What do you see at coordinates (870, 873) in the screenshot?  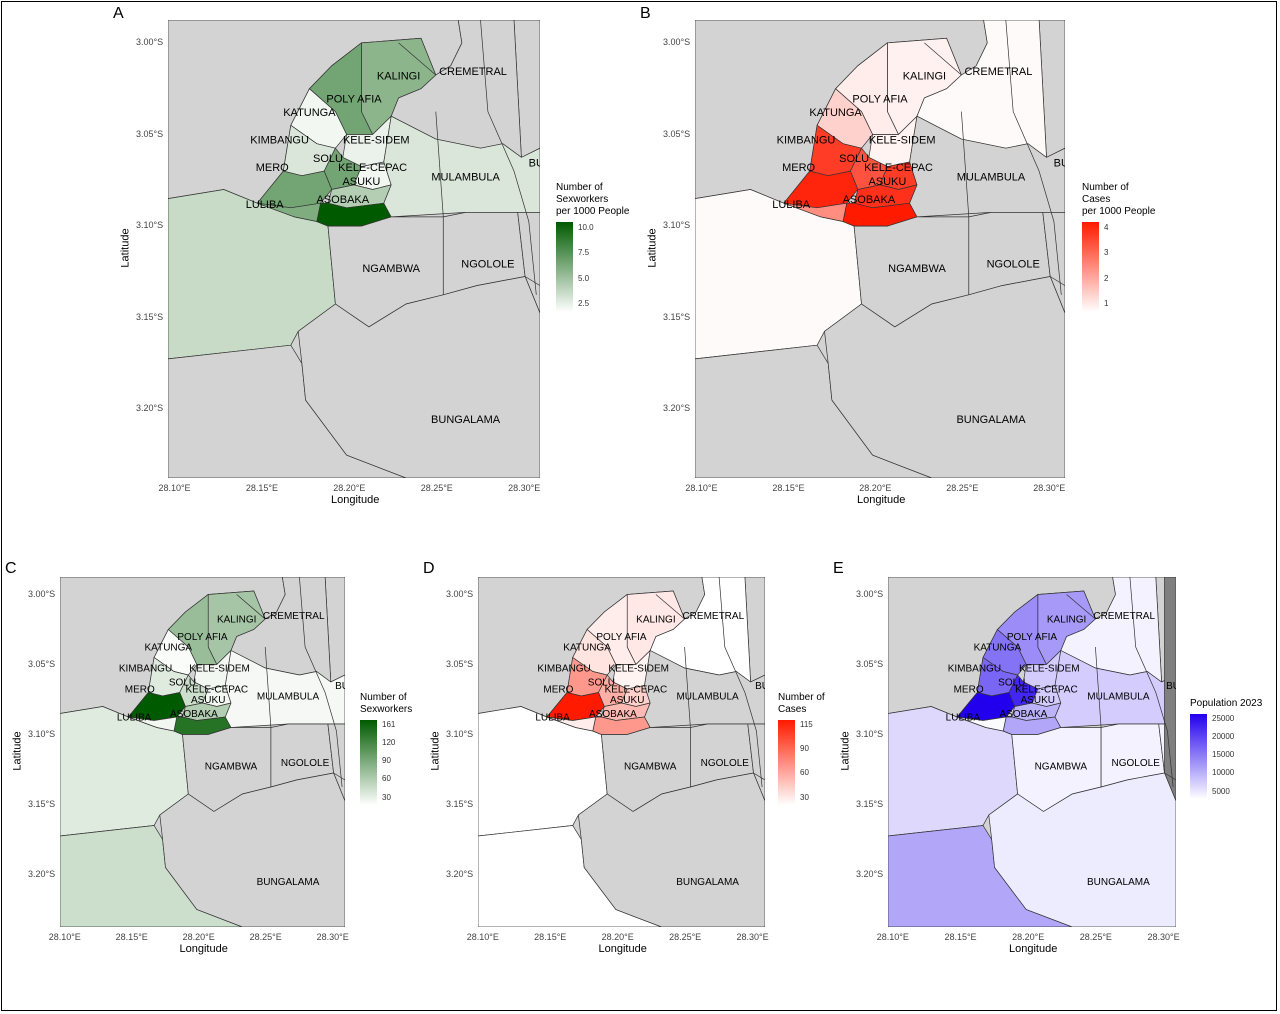 I see `y-tick-label: 3.20°S` at bounding box center [870, 873].